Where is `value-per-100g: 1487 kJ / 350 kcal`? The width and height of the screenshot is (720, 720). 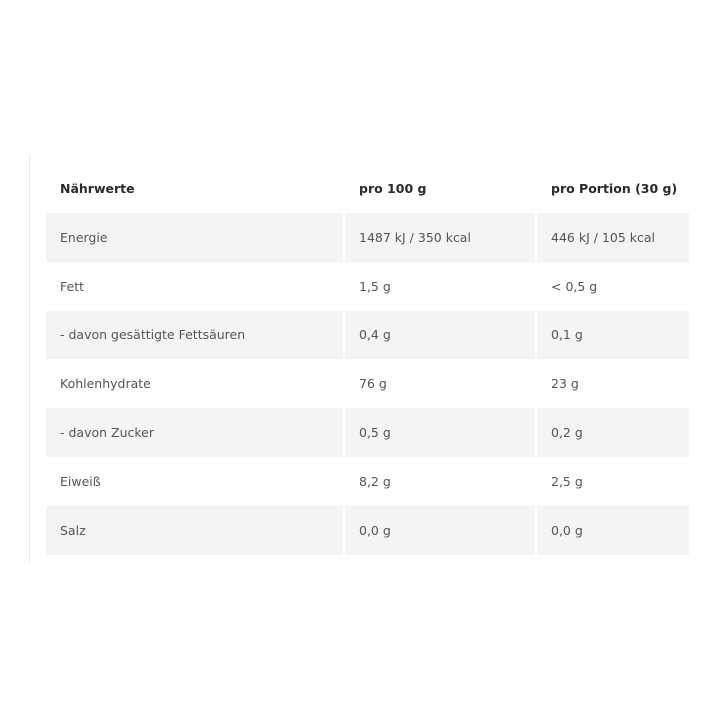 value-per-100g: 1487 kJ / 350 kcal is located at coordinates (440, 237).